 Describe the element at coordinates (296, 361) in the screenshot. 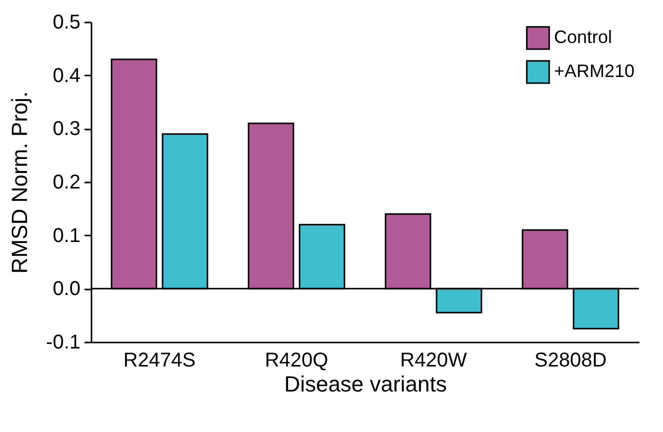

I see `x-tick-label: R420Q` at that location.